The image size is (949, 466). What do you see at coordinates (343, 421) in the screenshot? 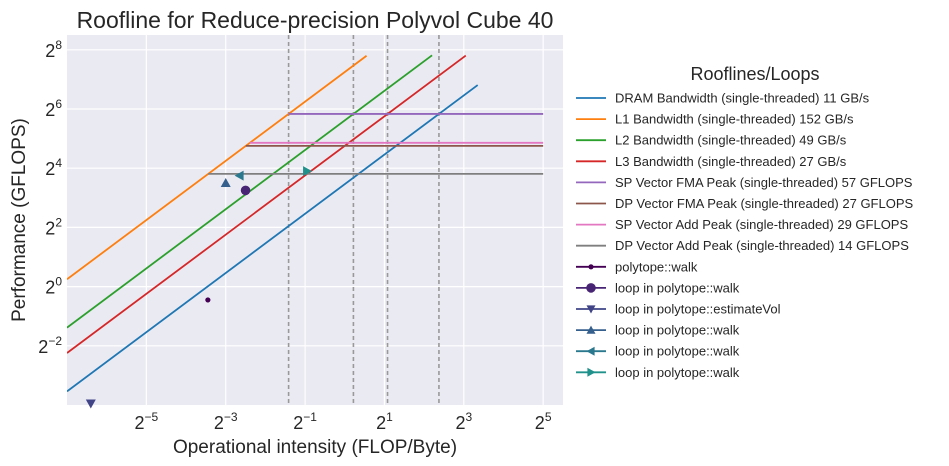
I see `x-tick-labels: 2−5 2−3 2−1 21 23 25` at bounding box center [343, 421].